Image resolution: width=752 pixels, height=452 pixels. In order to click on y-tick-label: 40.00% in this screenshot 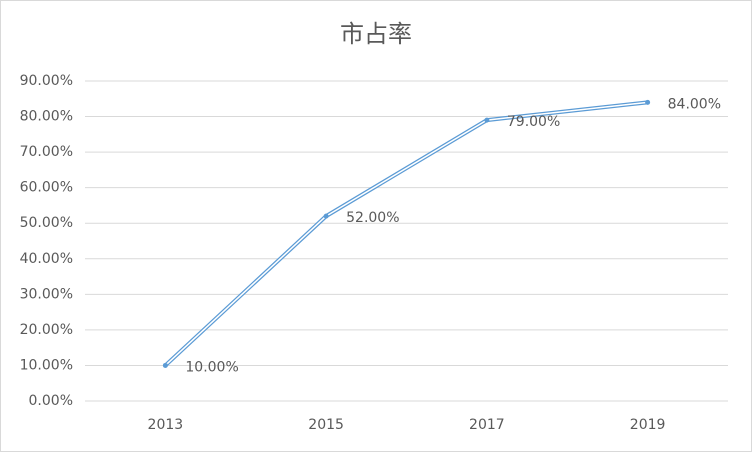, I will do `click(46, 259)`.